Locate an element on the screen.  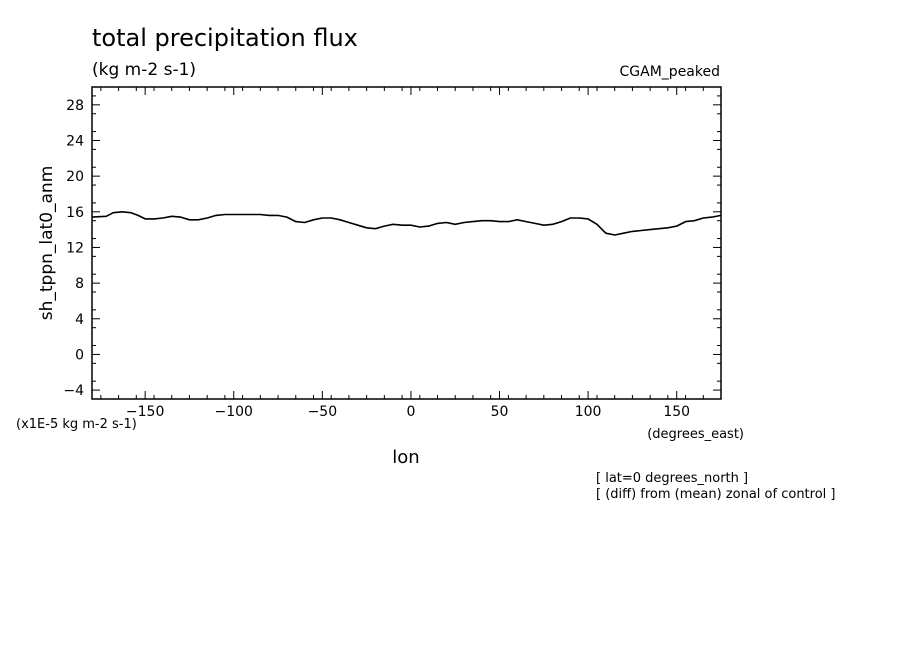
y-tick-label: 4 is located at coordinates (79, 320).